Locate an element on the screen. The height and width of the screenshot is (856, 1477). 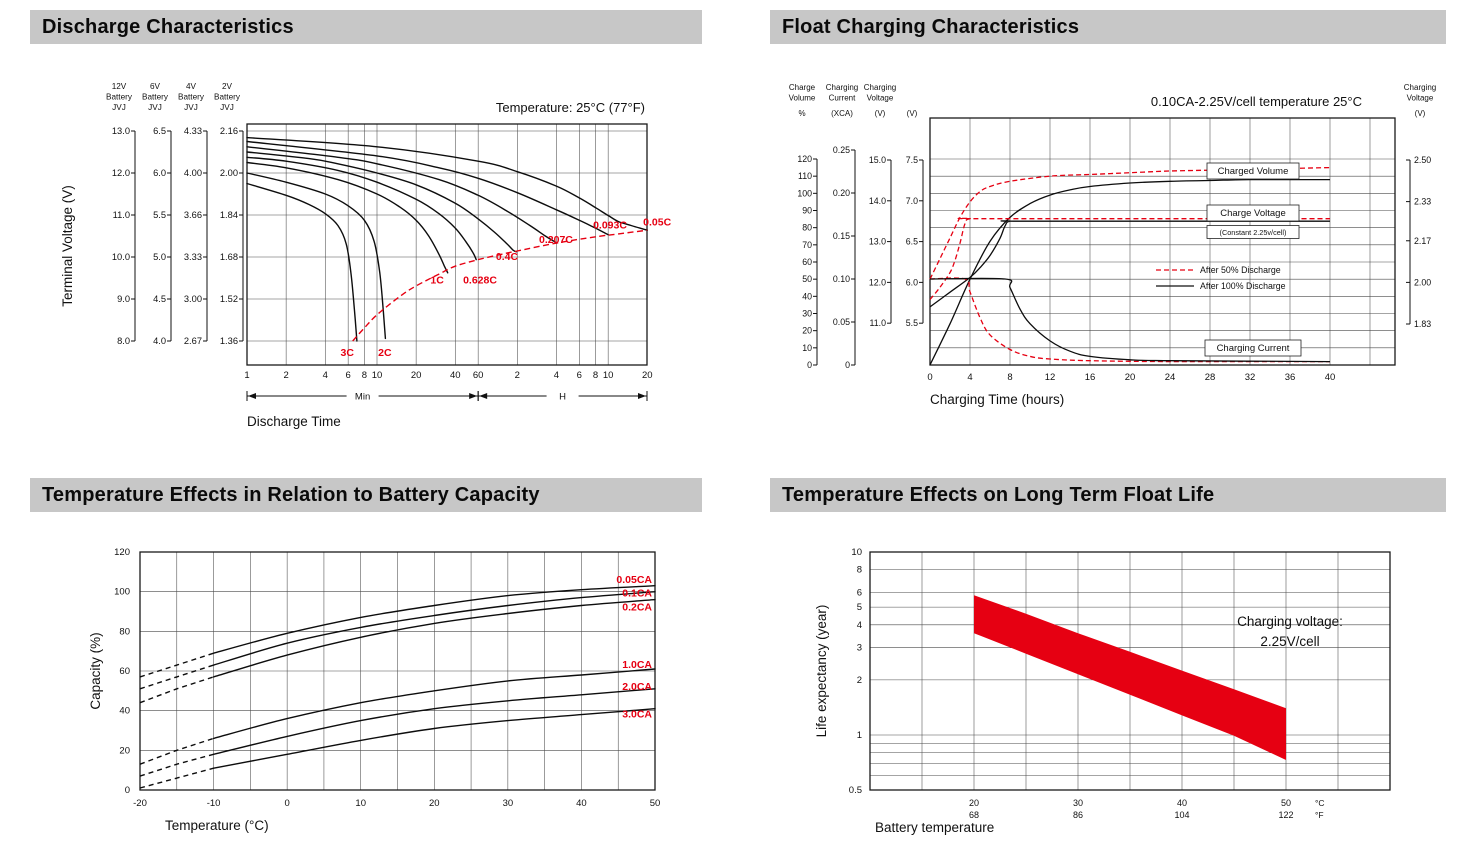
svg-text: 0.05CA is located at coordinates (634, 580).